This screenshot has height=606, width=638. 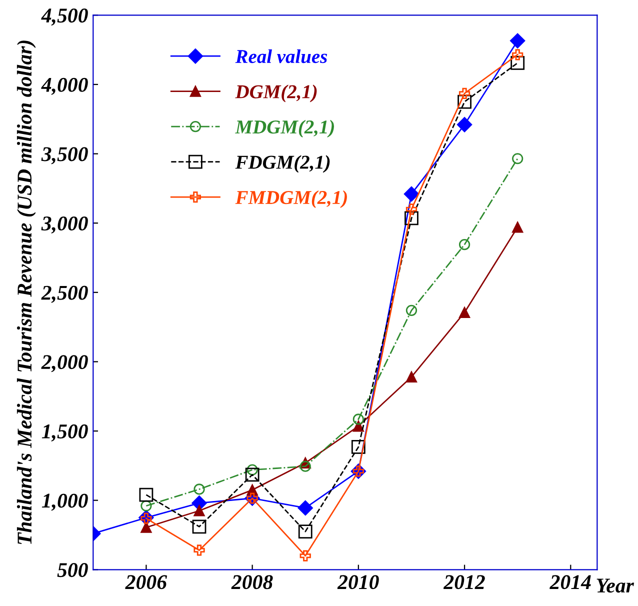 What do you see at coordinates (281, 56) in the screenshot?
I see `legend-label: Real values` at bounding box center [281, 56].